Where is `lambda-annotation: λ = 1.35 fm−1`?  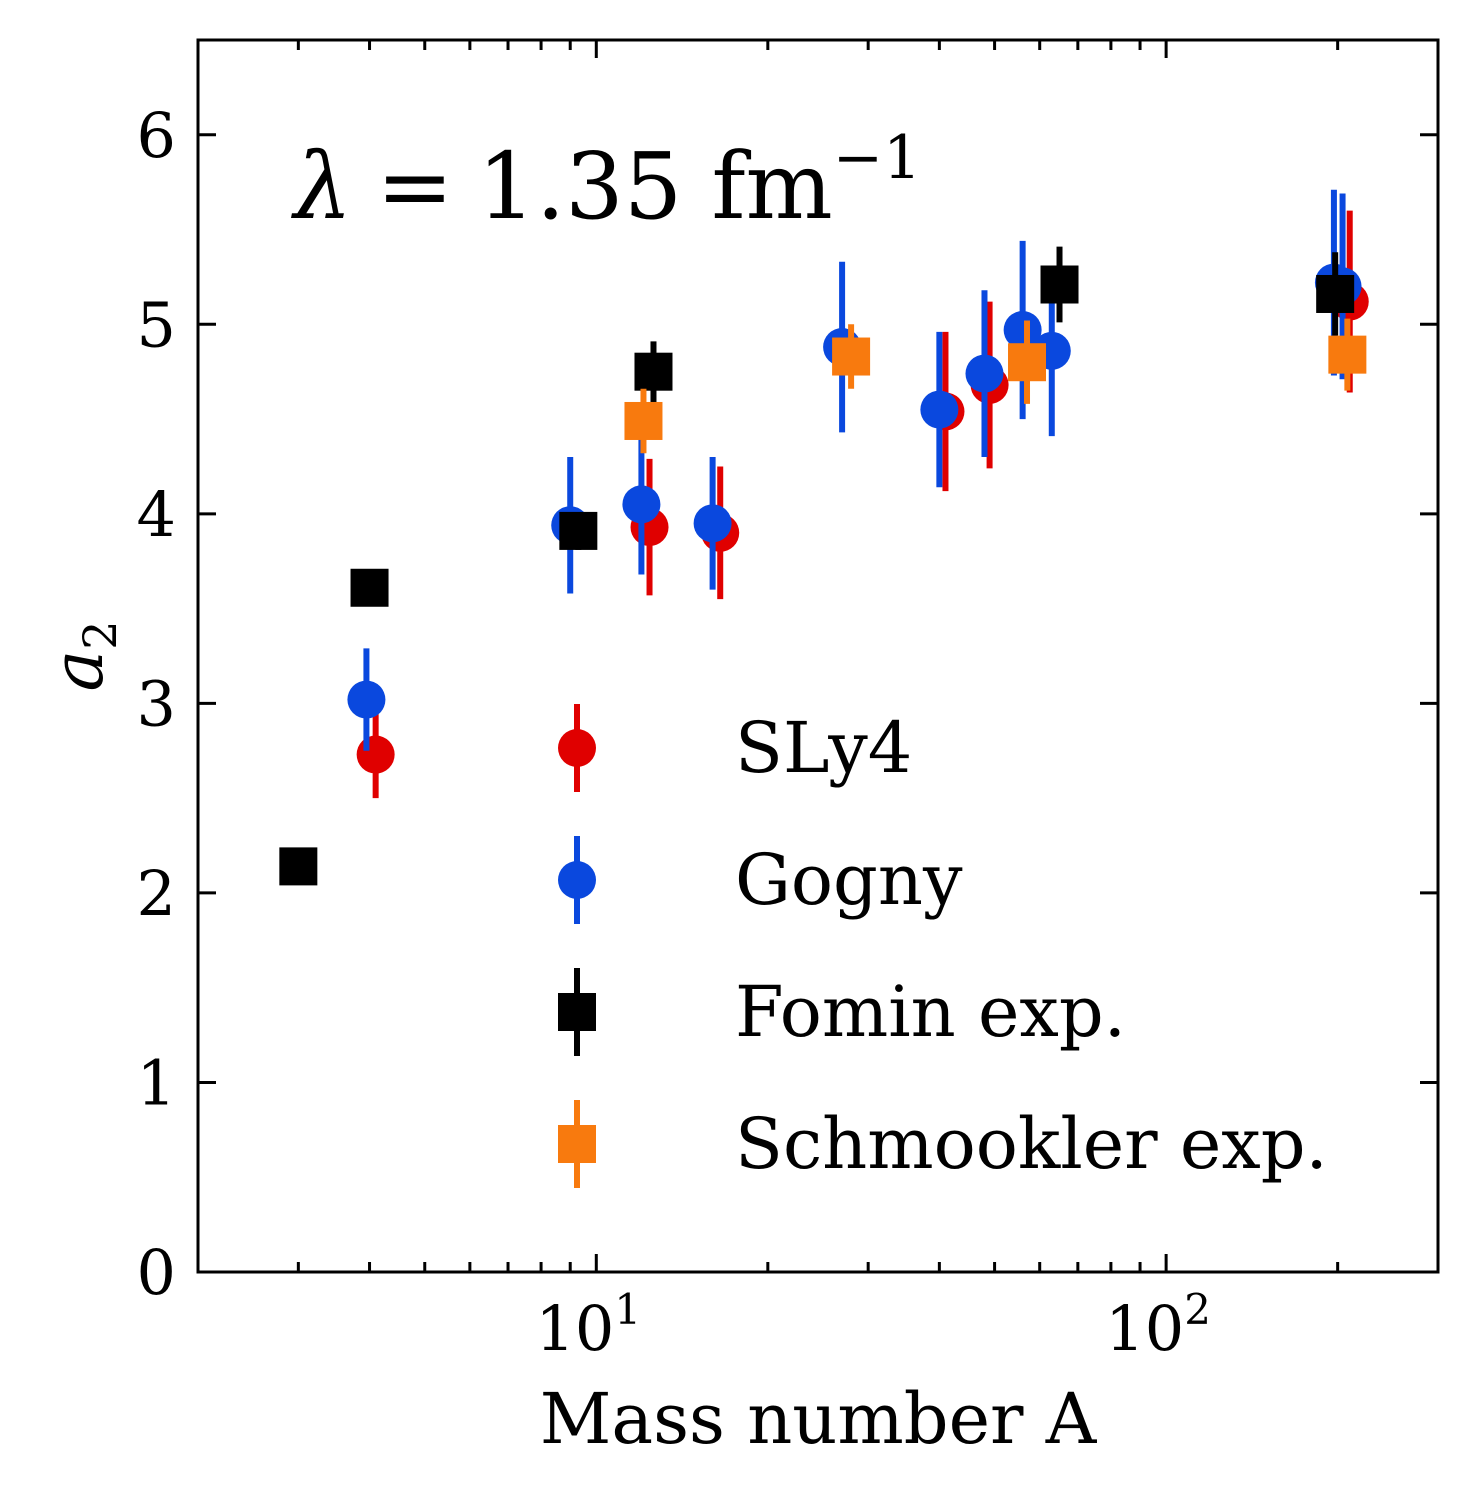 lambda-annotation: λ = 1.35 fm−1 is located at coordinates (605, 181).